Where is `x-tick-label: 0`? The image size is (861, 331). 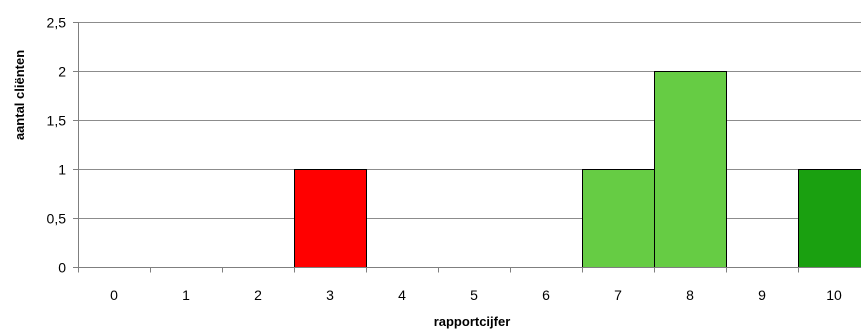
x-tick-label: 0 is located at coordinates (114, 295).